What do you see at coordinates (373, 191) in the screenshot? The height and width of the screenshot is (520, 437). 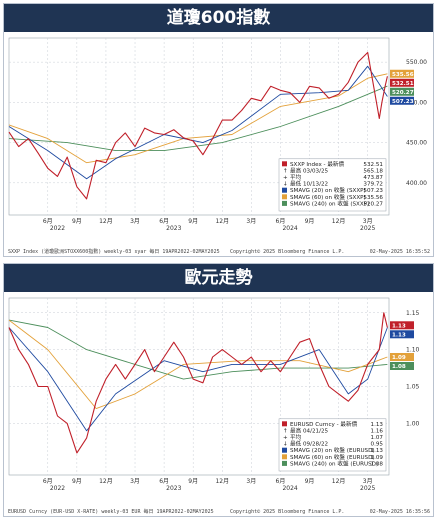 I see `legend-value: 507.23` at bounding box center [373, 191].